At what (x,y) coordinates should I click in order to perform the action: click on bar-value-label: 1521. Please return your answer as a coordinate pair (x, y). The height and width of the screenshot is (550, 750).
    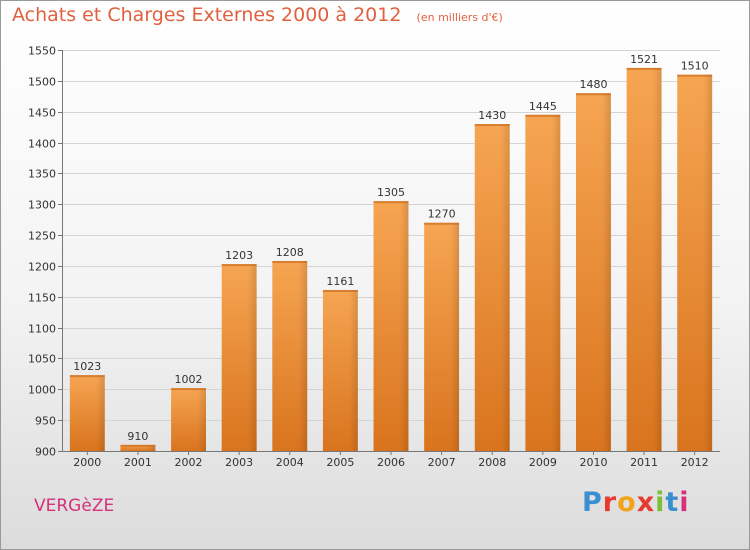
    Looking at the image, I should click on (644, 59).